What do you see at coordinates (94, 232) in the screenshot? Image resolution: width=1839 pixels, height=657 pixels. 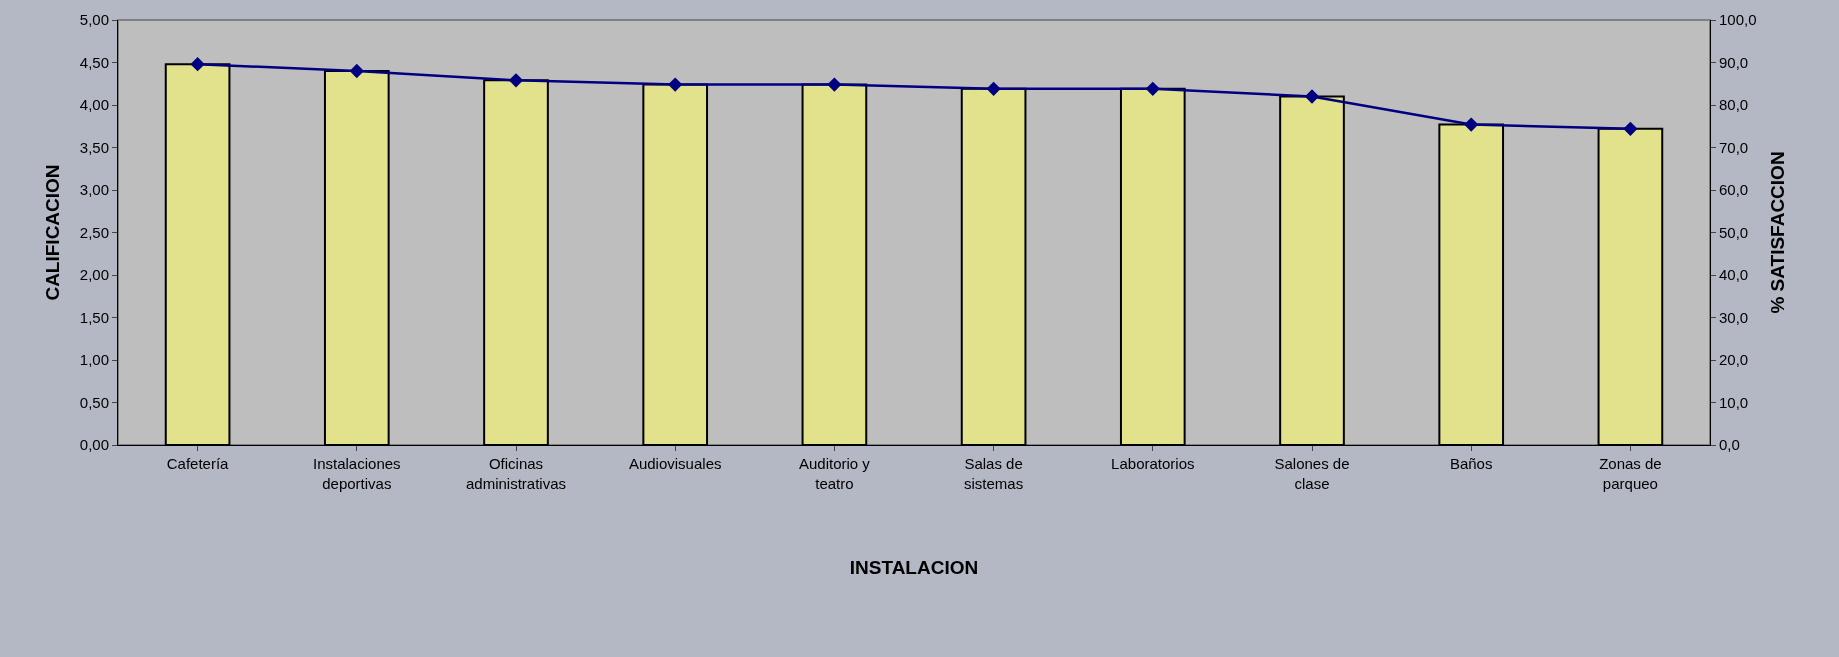 I see `y-tick-label: 2,50` at bounding box center [94, 232].